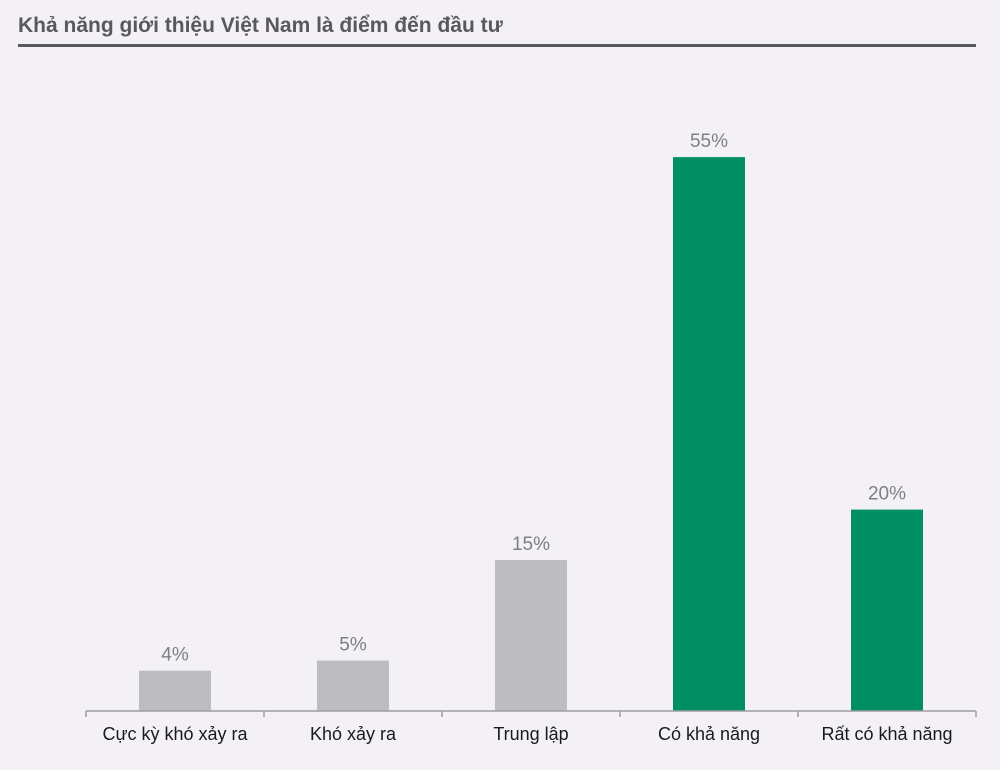 The image size is (1000, 770). What do you see at coordinates (353, 734) in the screenshot?
I see `category-label-kho-xay-ra: Khó xảy ra` at bounding box center [353, 734].